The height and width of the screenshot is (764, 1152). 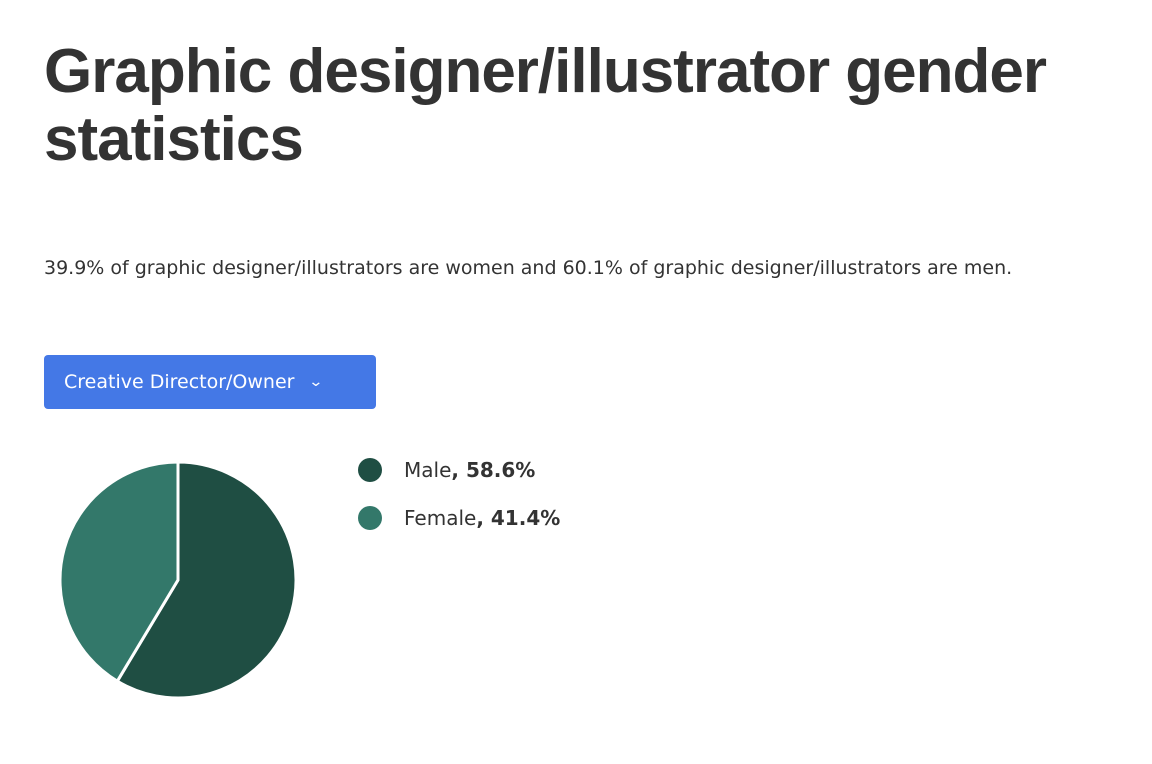 I want to click on legend-label-male: Male, so click(x=428, y=470).